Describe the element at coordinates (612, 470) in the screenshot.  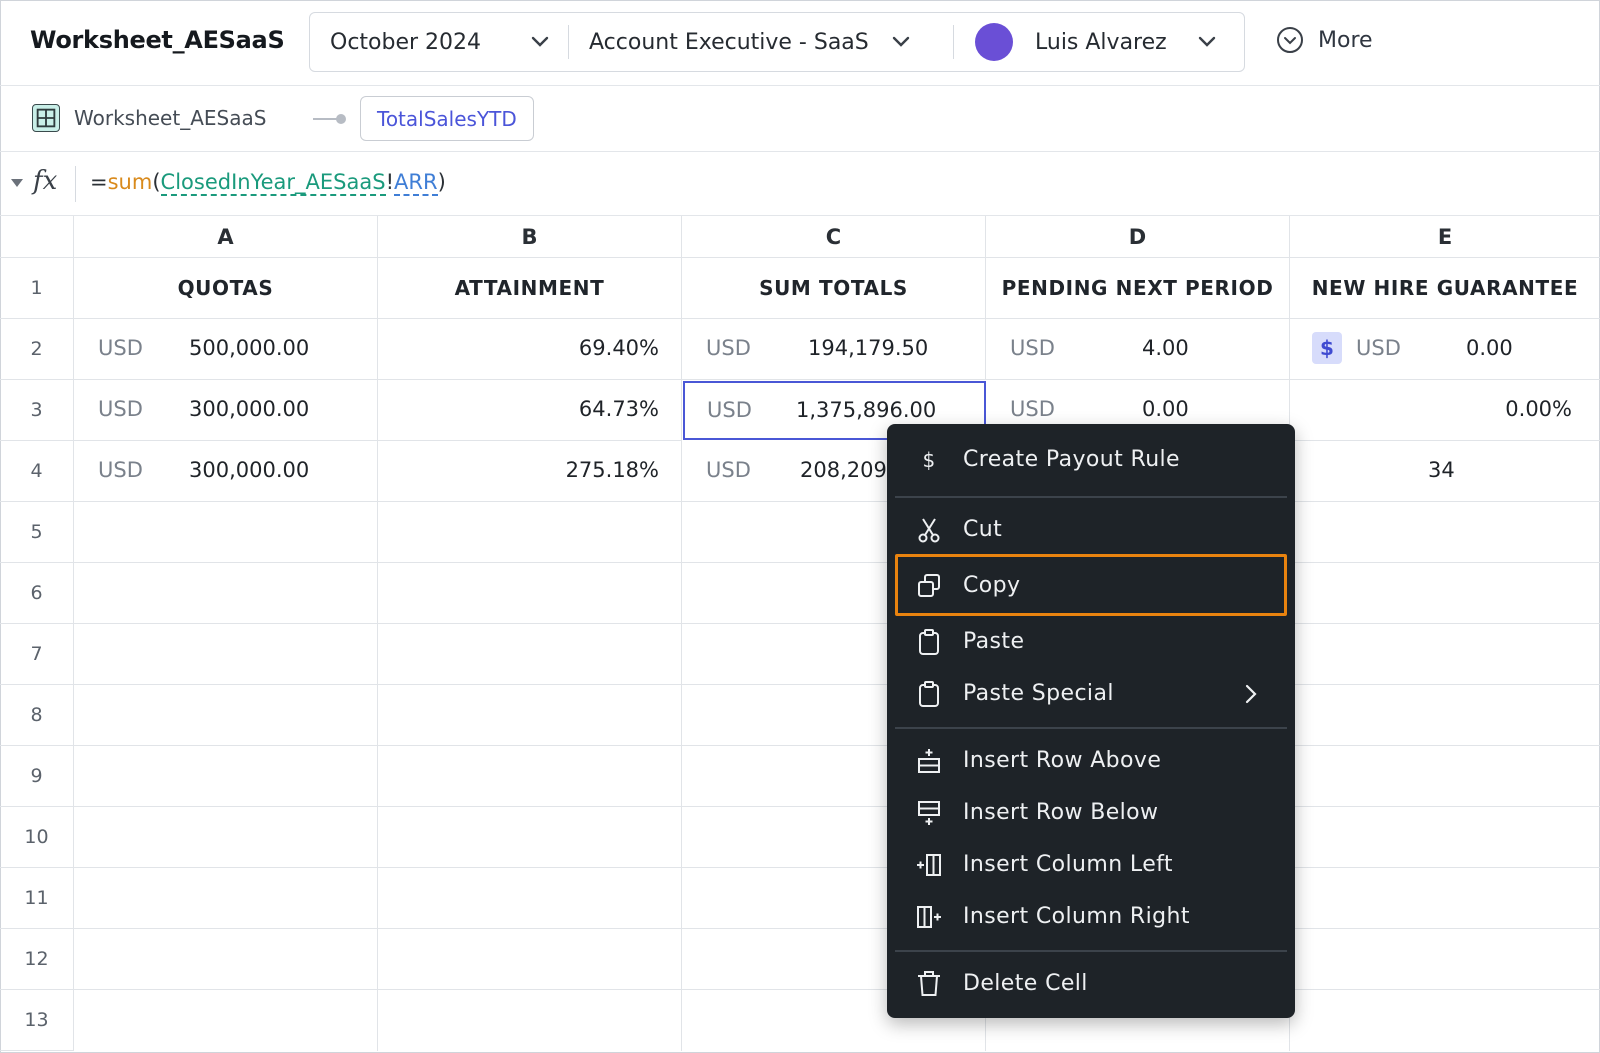
I see `cell-value: 275.18%` at that location.